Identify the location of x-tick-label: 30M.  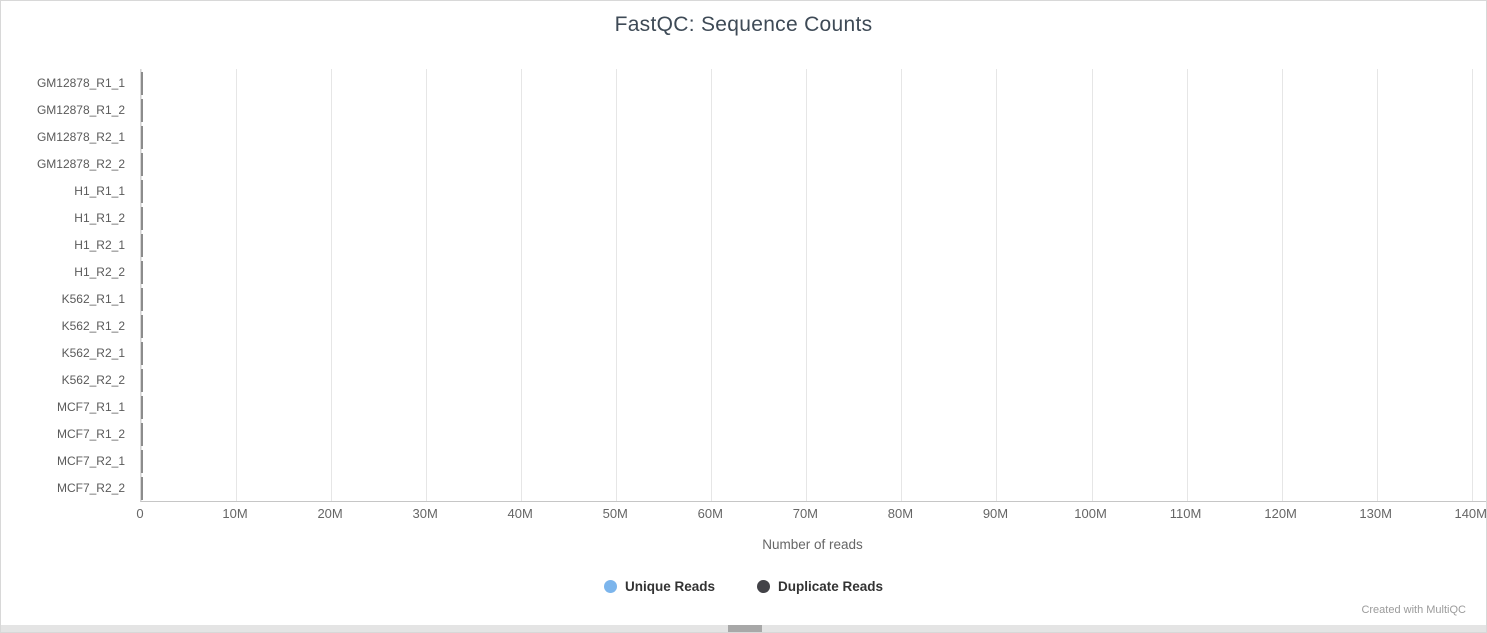
(425, 513).